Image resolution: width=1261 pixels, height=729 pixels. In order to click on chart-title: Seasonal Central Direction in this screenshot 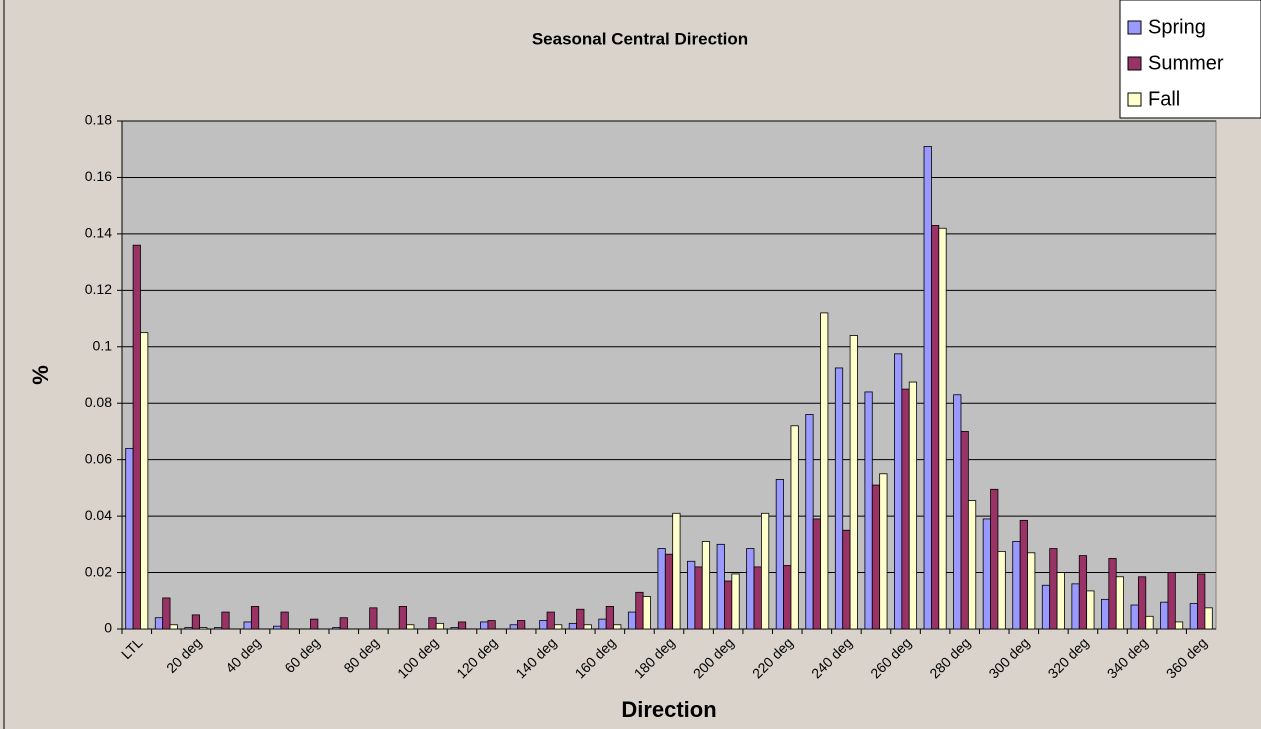, I will do `click(640, 38)`.